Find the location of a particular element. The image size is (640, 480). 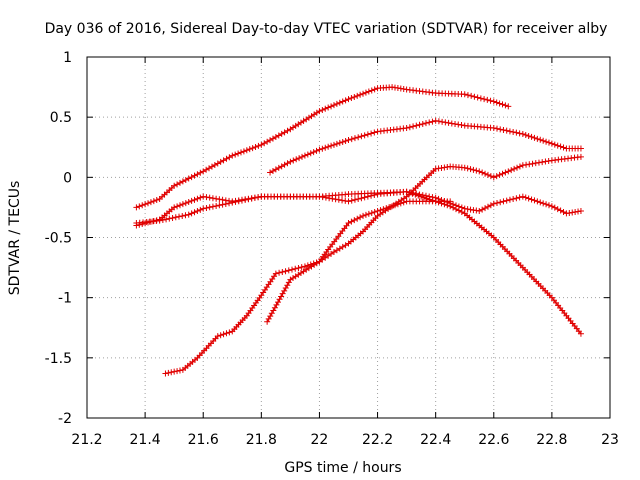

y-tick-label: 1 is located at coordinates (67, 58).